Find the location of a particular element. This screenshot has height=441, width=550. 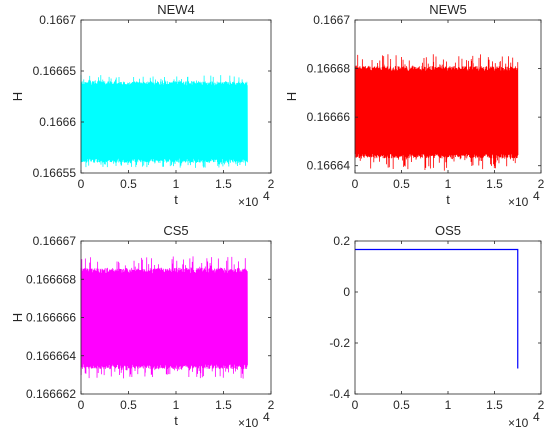

y-tick-label: 0.16665 is located at coordinates (55, 71).